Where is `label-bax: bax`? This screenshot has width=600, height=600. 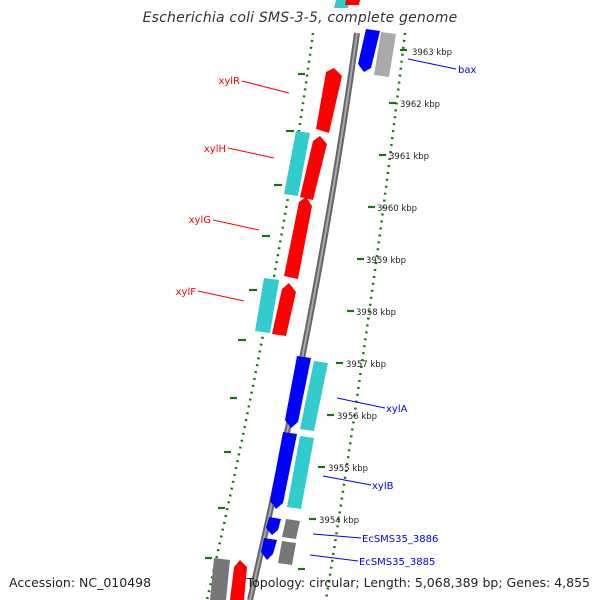
label-bax: bax is located at coordinates (467, 70).